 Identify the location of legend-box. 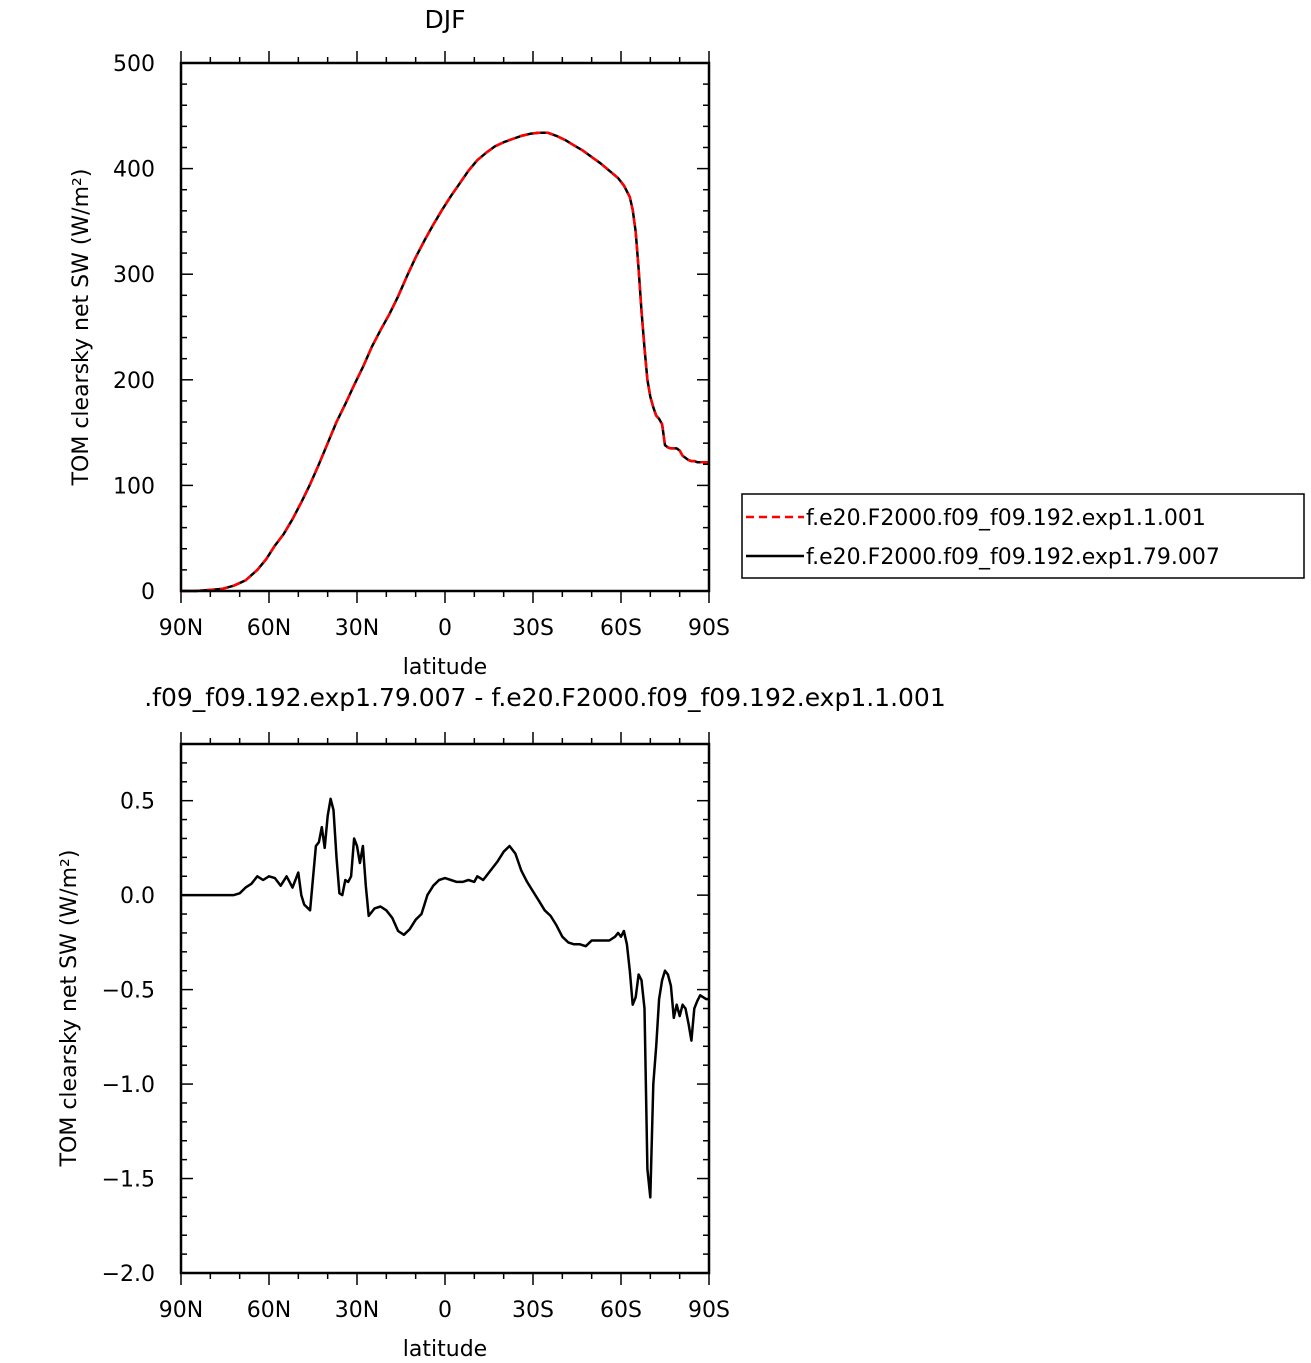
(1023, 536).